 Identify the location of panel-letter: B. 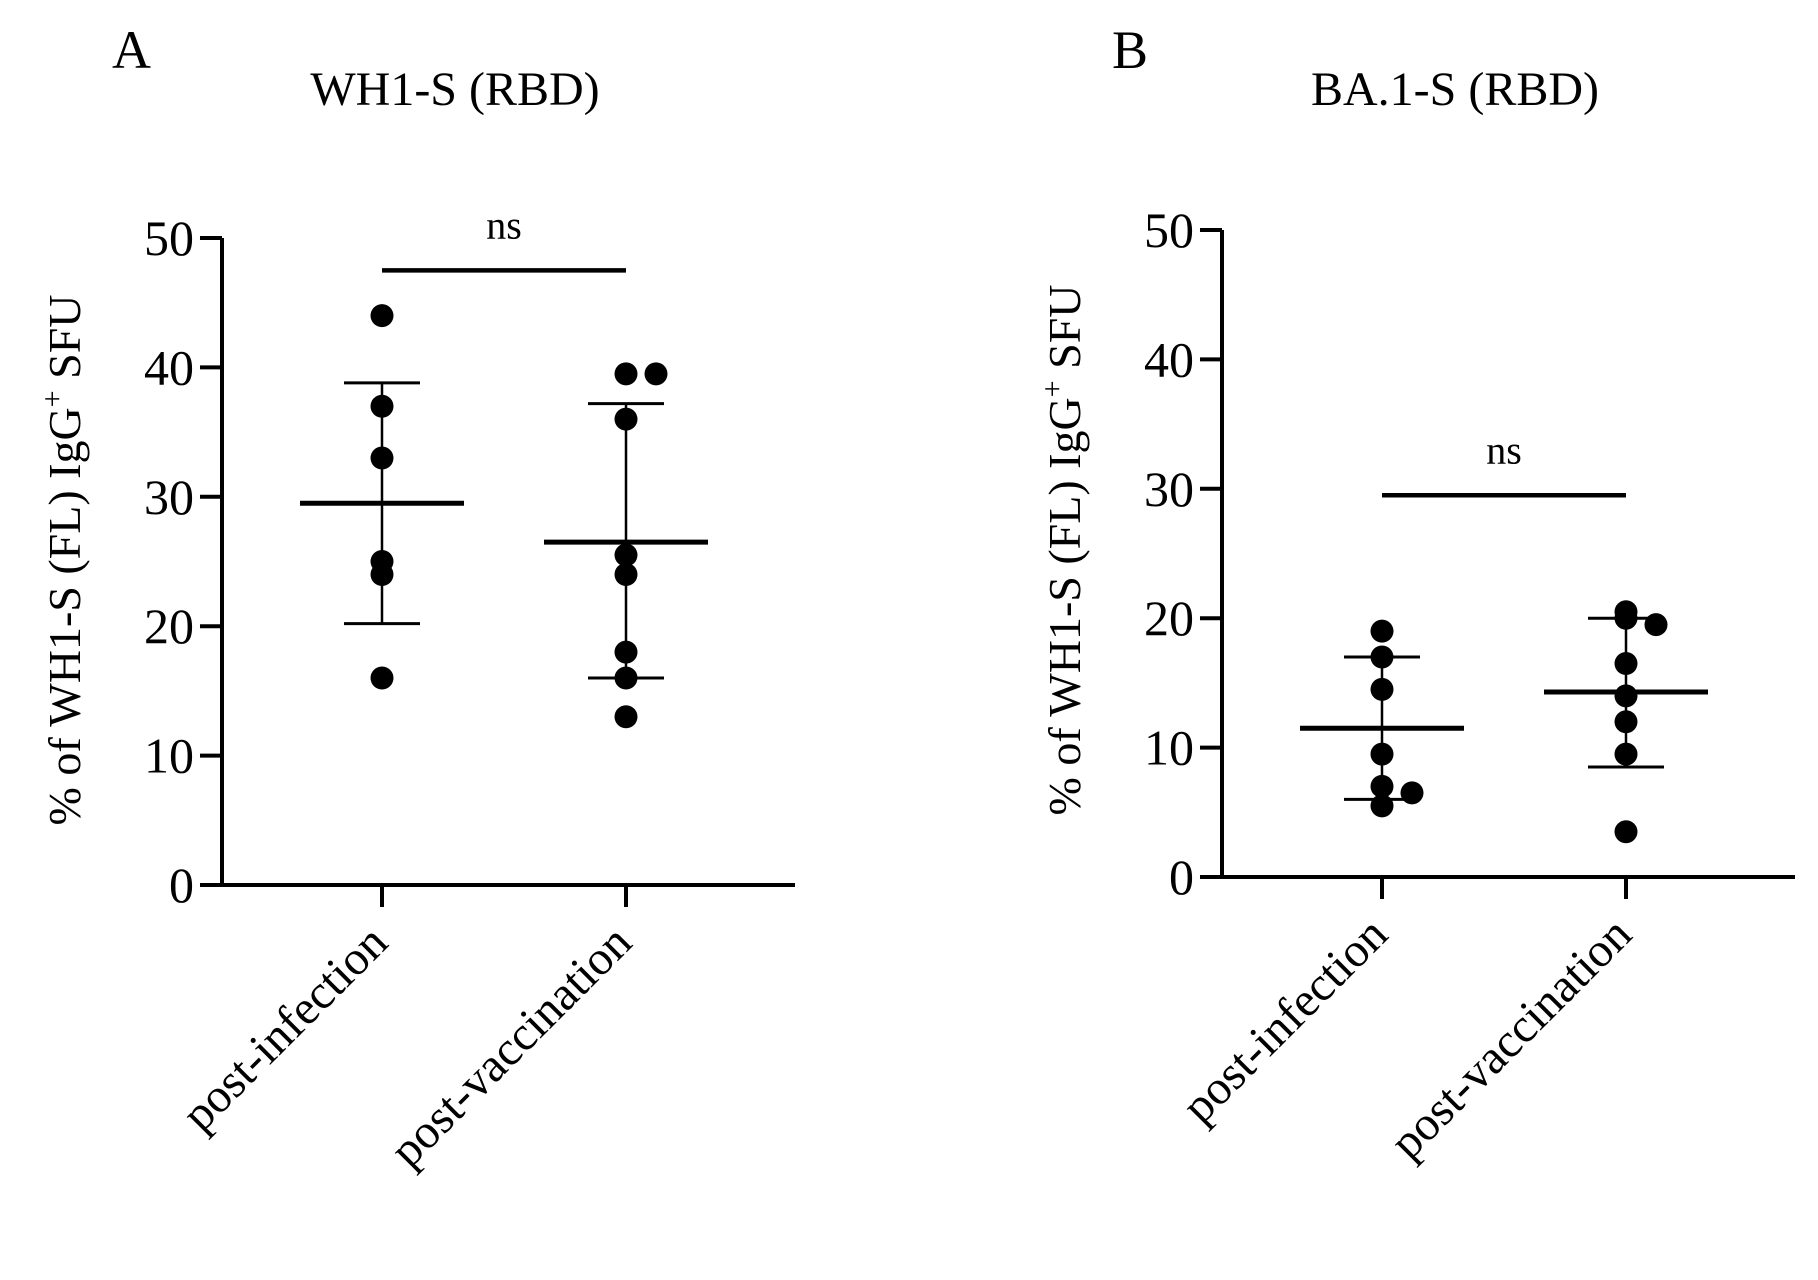
(1130, 50).